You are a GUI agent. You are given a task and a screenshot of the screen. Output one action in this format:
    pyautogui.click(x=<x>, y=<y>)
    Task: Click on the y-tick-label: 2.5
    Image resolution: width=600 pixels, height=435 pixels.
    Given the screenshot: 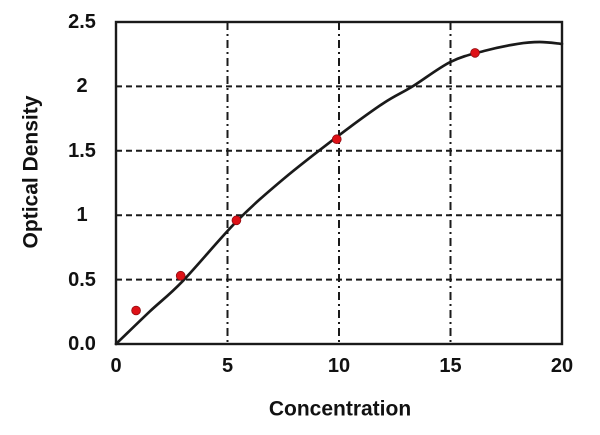 What is the action you would take?
    pyautogui.click(x=82, y=22)
    